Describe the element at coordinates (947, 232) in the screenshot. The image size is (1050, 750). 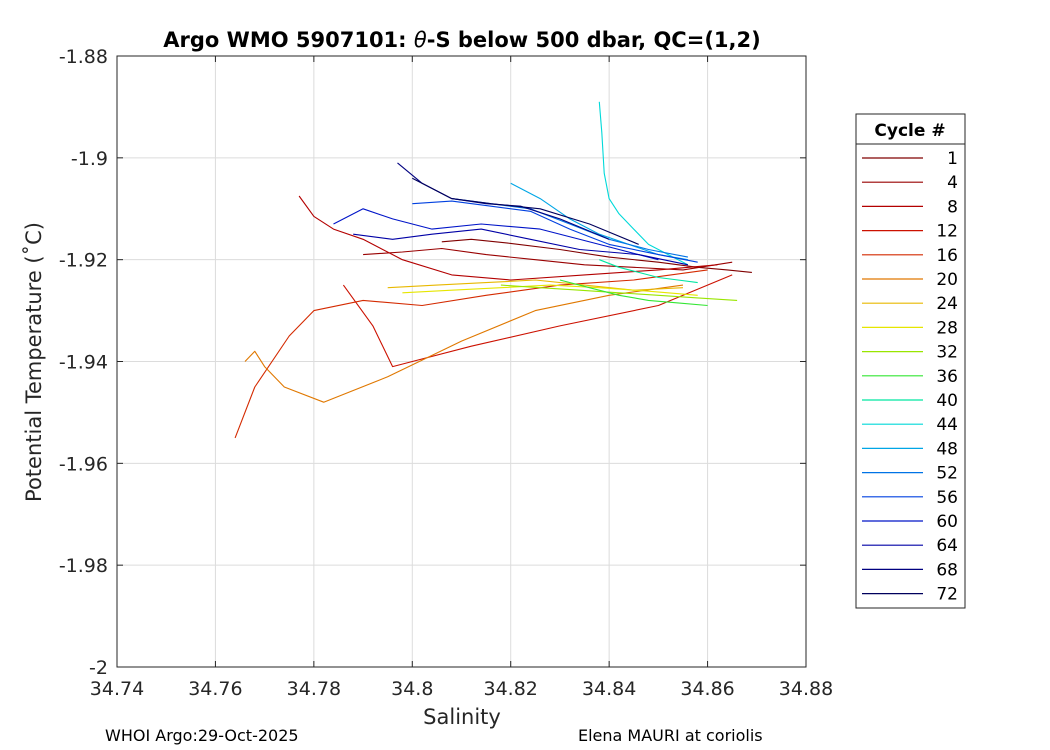
I see `legend-label-cycle-12: 12` at that location.